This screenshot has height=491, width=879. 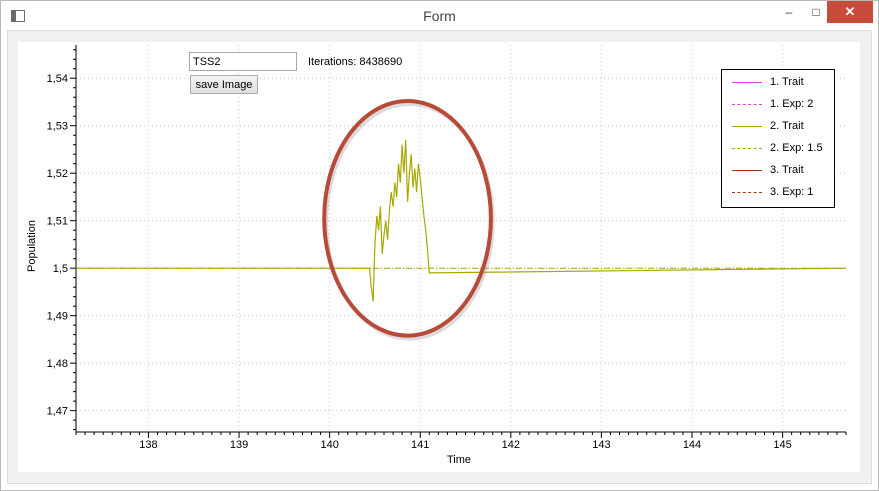 I want to click on x-axis-label: Time, so click(x=459, y=460).